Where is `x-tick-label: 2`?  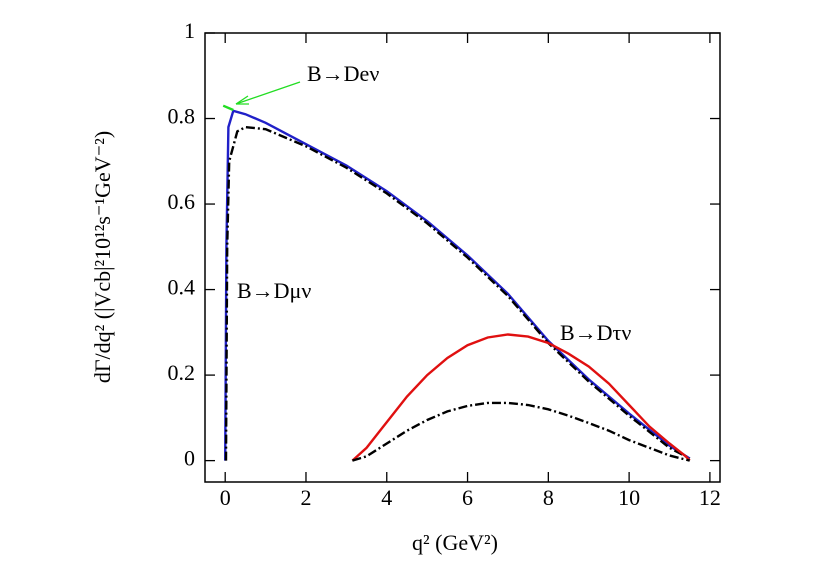 x-tick-label: 2 is located at coordinates (305, 497).